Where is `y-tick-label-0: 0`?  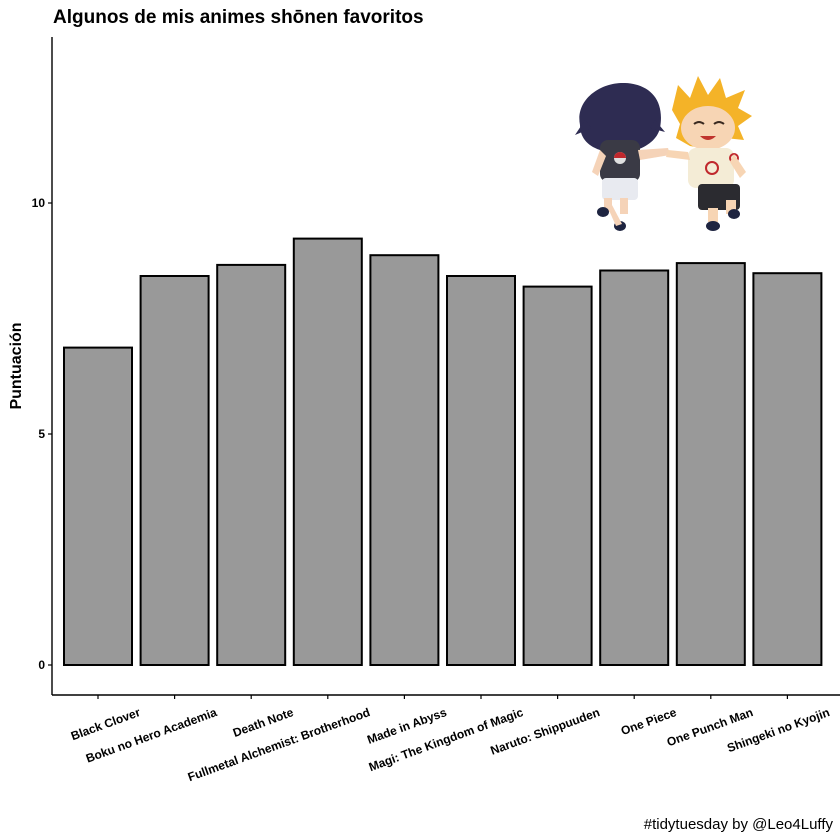 y-tick-label-0: 0 is located at coordinates (41, 665).